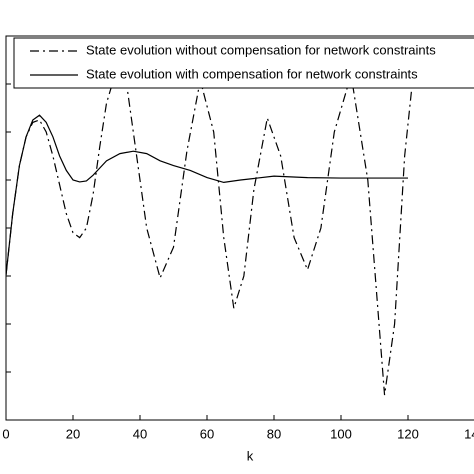 This screenshot has height=474, width=474. What do you see at coordinates (408, 433) in the screenshot?
I see `x-tick-label: 120` at bounding box center [408, 433].